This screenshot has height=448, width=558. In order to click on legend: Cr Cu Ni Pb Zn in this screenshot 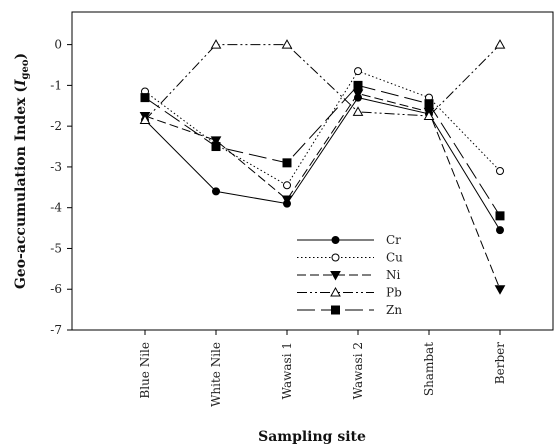, I will do `click(350, 275)`.